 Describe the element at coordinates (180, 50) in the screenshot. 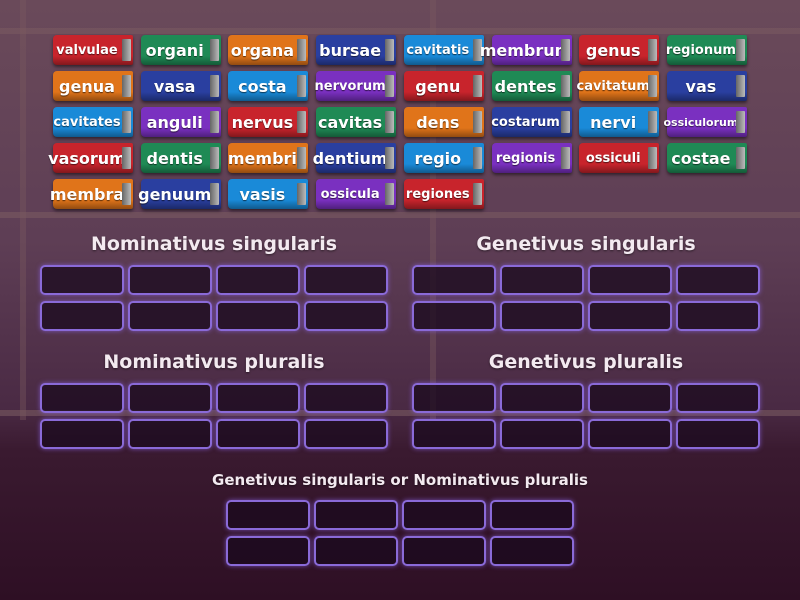

I see `word-card-organi: organi` at that location.